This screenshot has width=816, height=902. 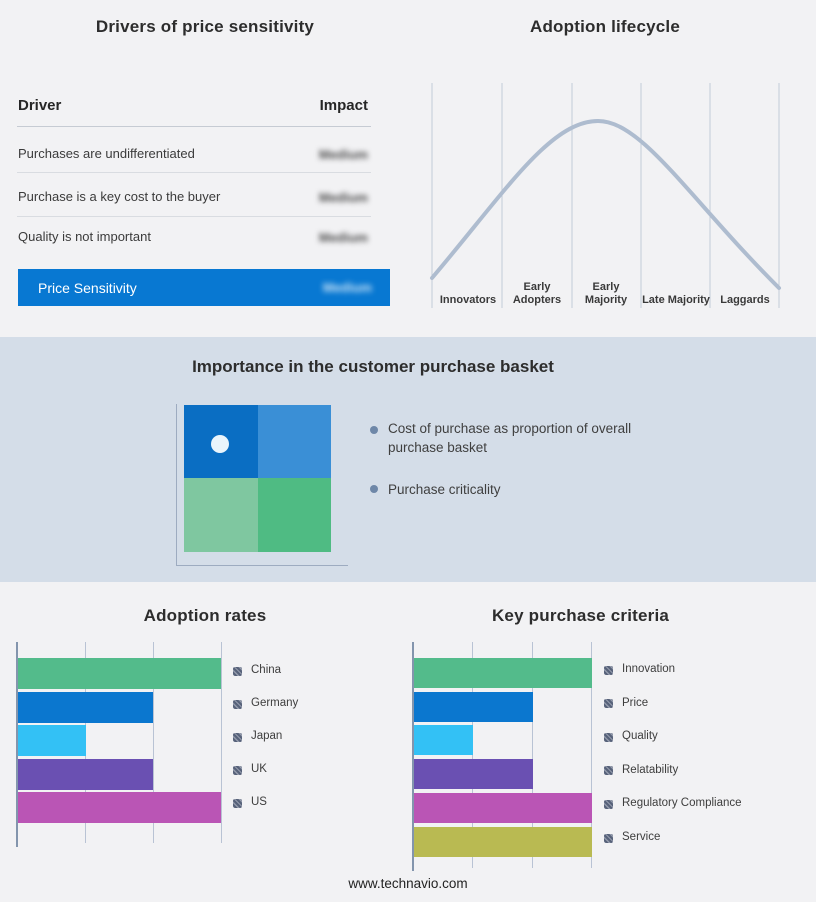 What do you see at coordinates (267, 736) in the screenshot?
I see `legend-label-japan: Japan` at bounding box center [267, 736].